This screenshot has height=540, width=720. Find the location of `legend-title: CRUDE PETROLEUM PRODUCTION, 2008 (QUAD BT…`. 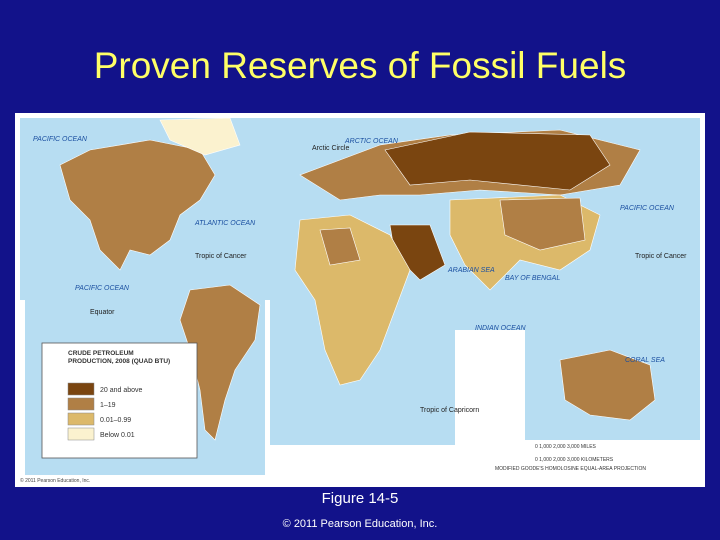

legend-title: CRUDE PETROLEUM PRODUCTION, 2008 (QUAD BT… is located at coordinates (119, 357).